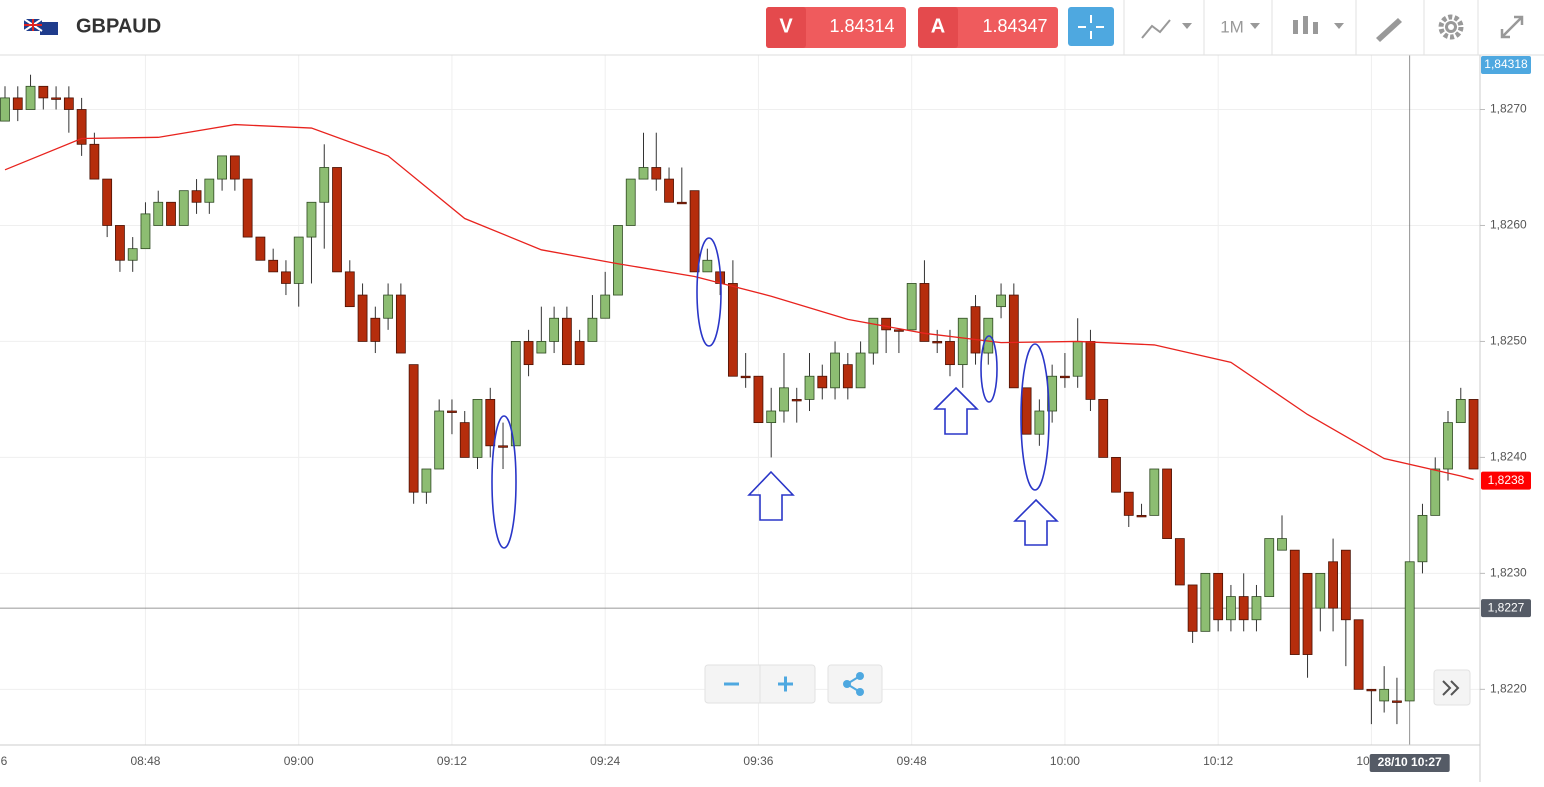 This screenshot has height=787, width=1544. I want to click on zoom-in-button, so click(785, 684).